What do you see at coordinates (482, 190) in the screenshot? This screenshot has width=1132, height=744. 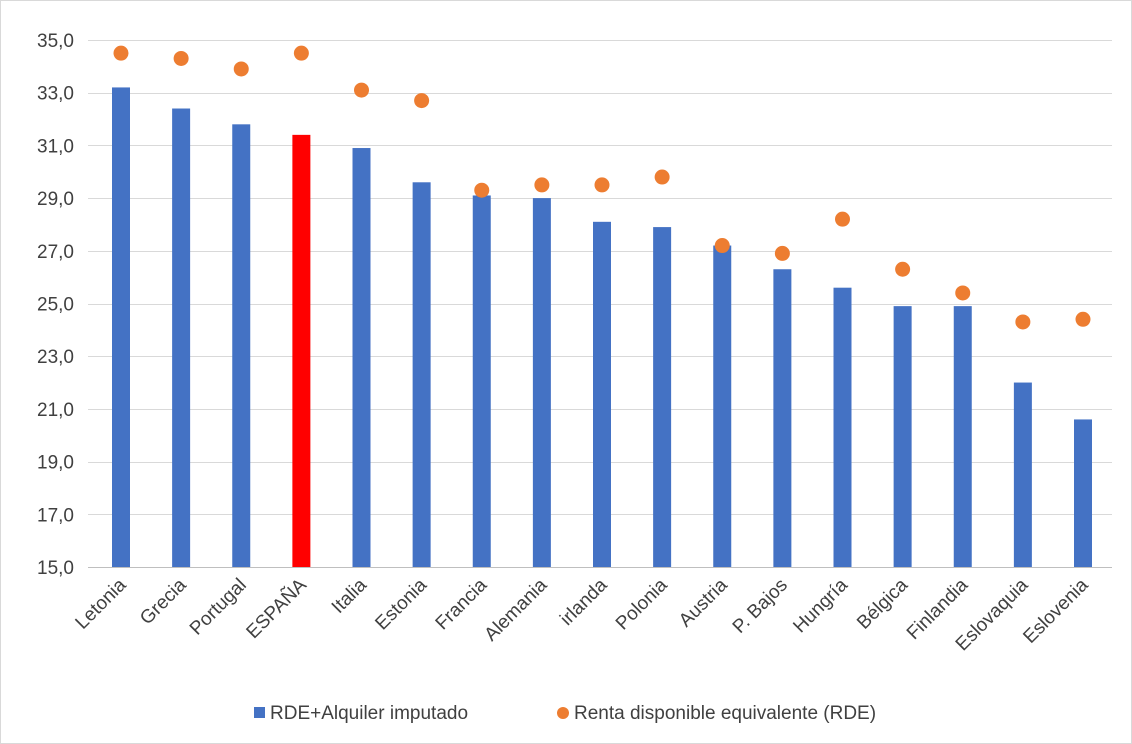 I see `marker-francia` at bounding box center [482, 190].